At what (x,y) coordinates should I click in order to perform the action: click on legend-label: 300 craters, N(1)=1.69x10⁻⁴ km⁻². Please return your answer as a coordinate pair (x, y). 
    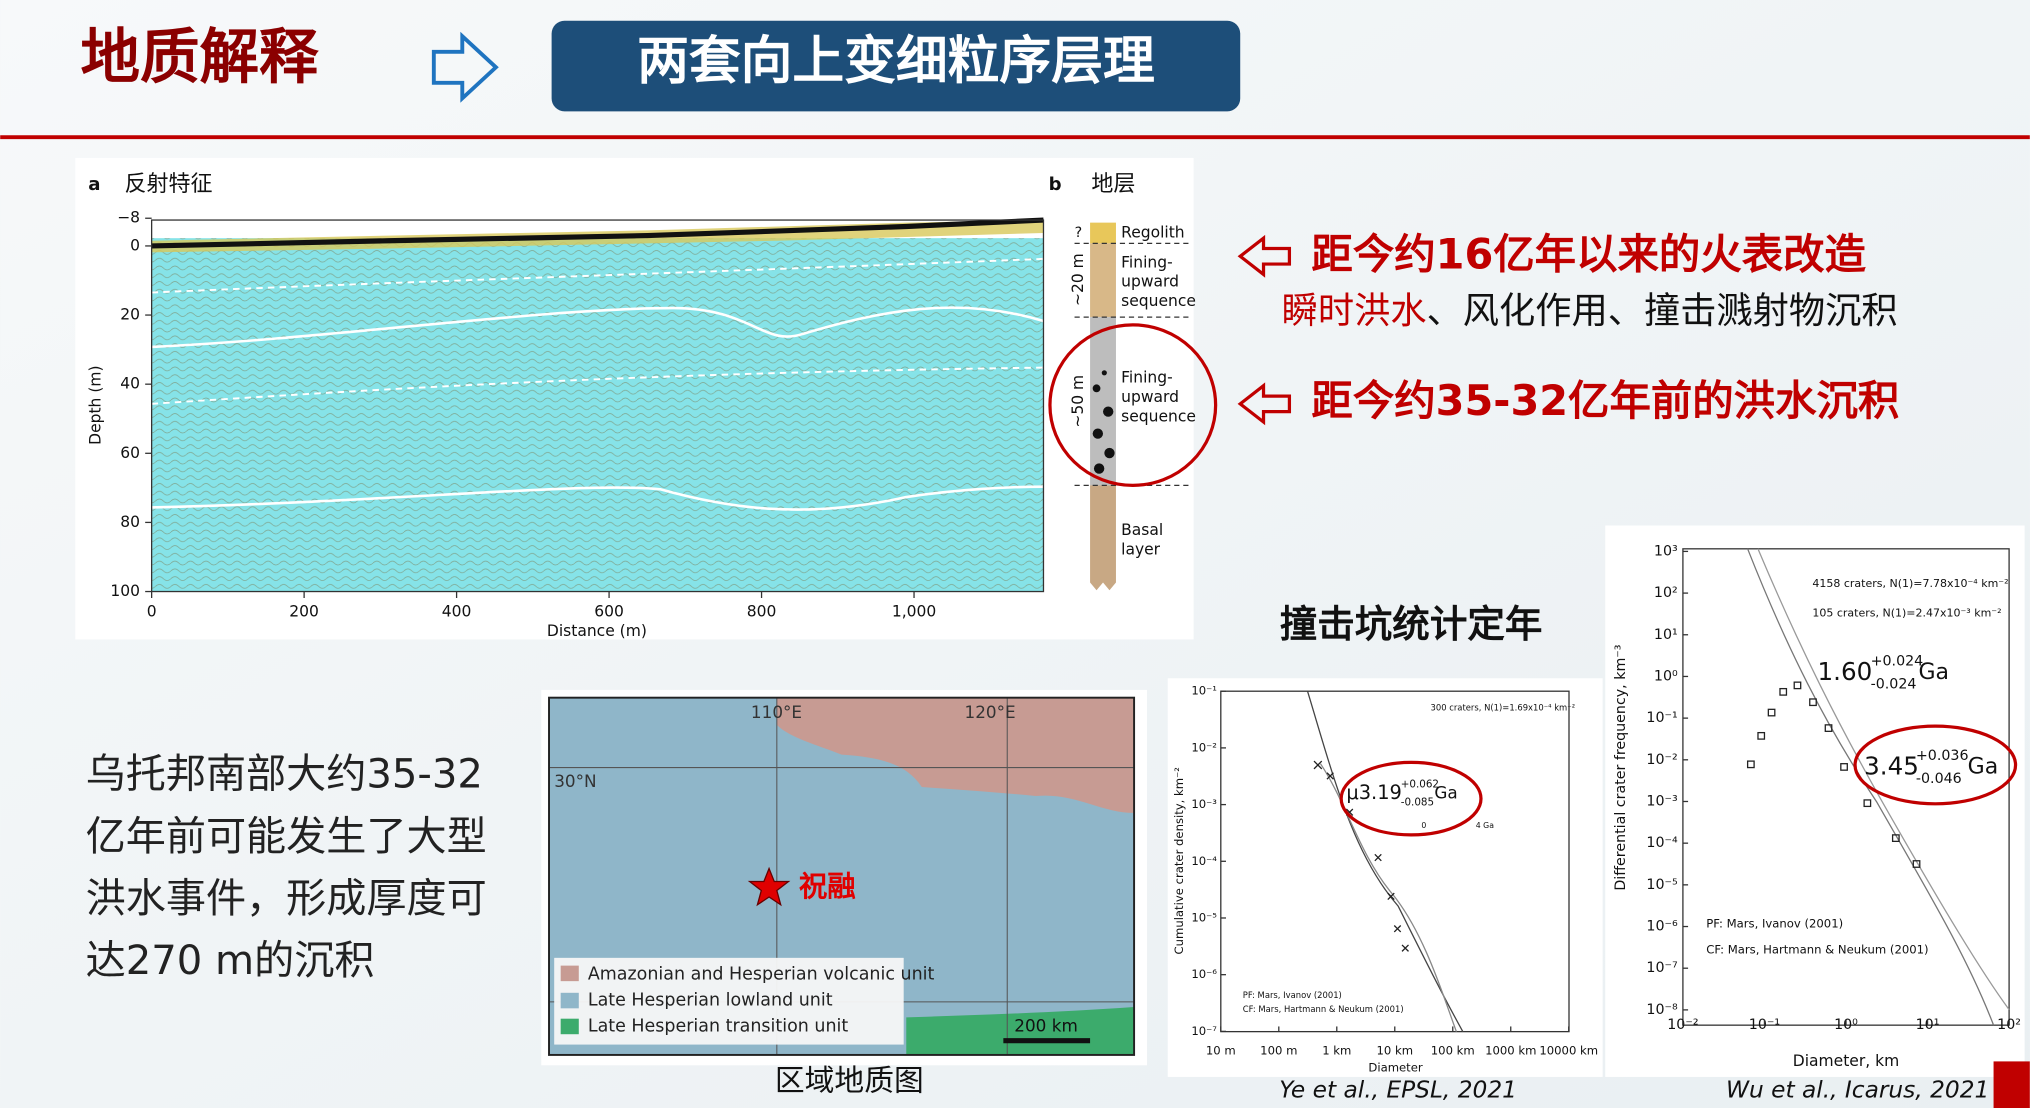
    Looking at the image, I should click on (1503, 708).